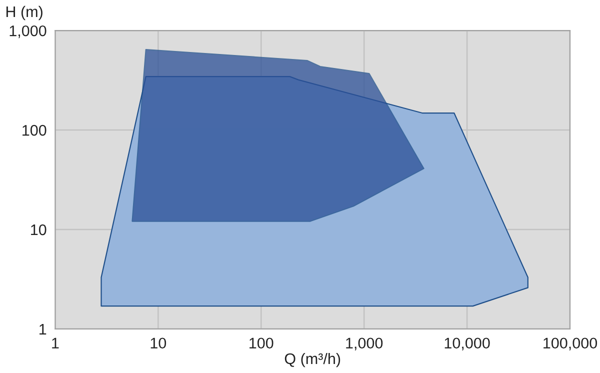 The height and width of the screenshot is (373, 600). What do you see at coordinates (24, 13) in the screenshot?
I see `y-axis-title: H (m)` at bounding box center [24, 13].